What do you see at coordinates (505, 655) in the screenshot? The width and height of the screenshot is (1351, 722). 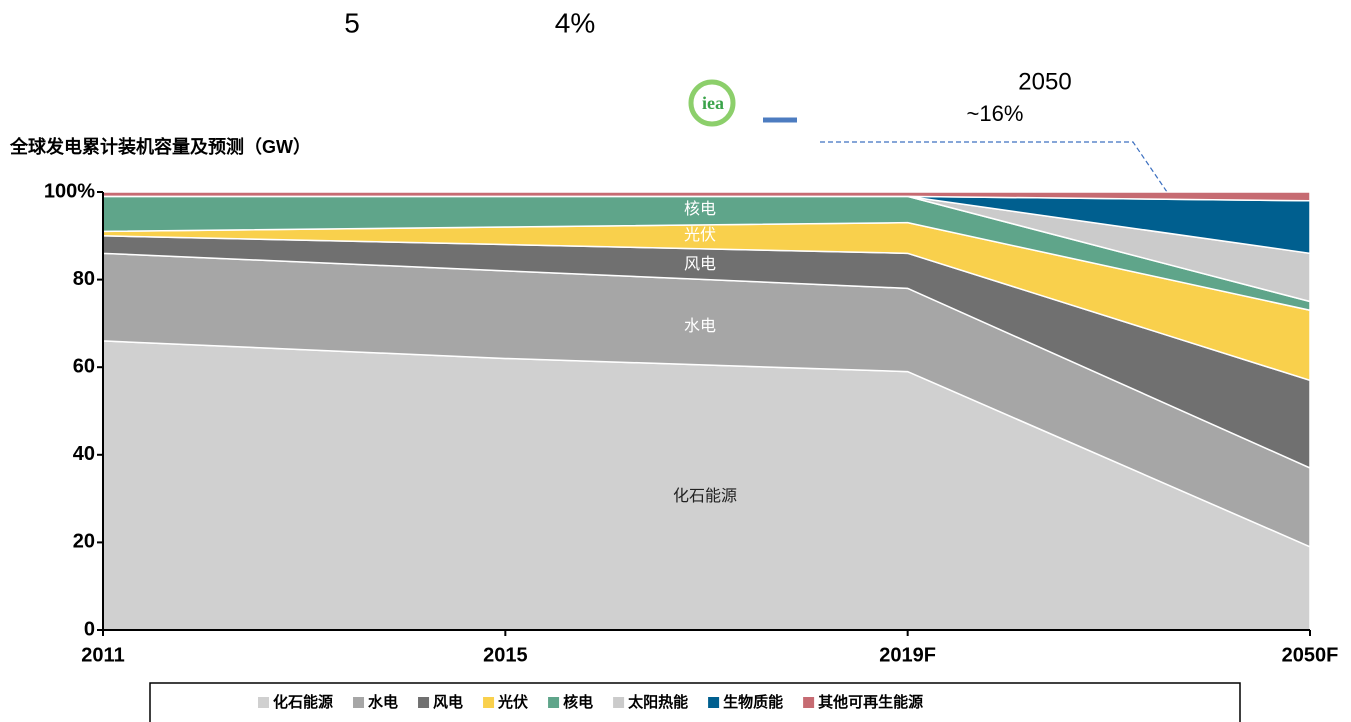 I see `x-tick-label: 2015` at bounding box center [505, 655].